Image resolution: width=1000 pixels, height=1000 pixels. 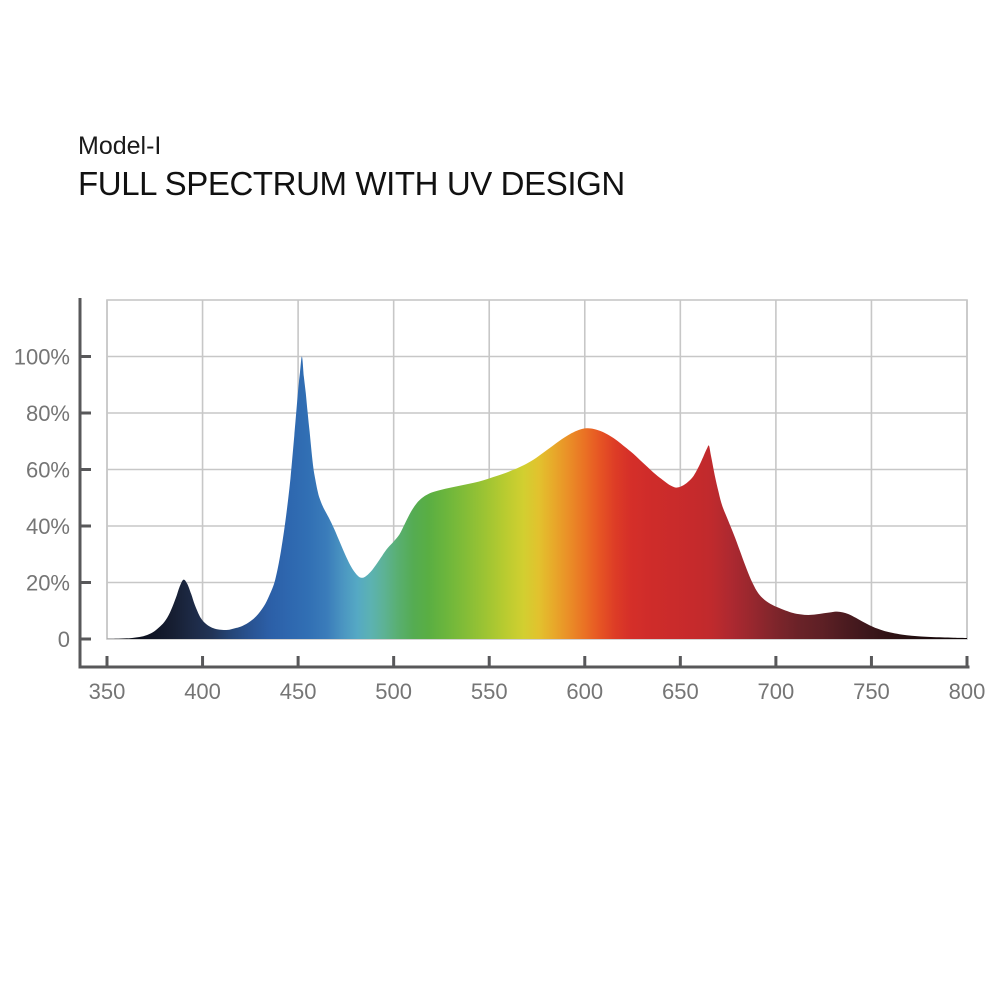 I want to click on x-tick-label: 450, so click(x=298, y=691).